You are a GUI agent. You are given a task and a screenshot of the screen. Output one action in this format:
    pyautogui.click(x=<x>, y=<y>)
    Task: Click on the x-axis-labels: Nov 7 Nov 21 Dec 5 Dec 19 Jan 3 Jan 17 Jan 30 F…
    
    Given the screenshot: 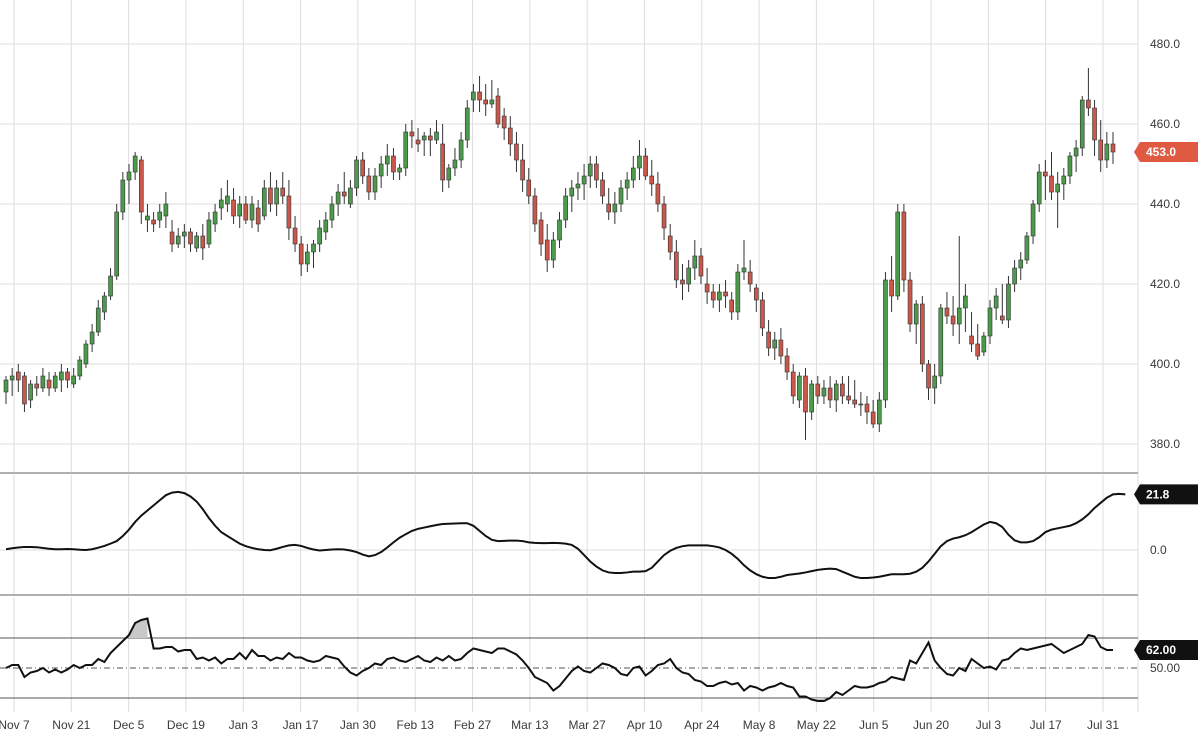 What is the action you would take?
    pyautogui.click(x=559, y=725)
    